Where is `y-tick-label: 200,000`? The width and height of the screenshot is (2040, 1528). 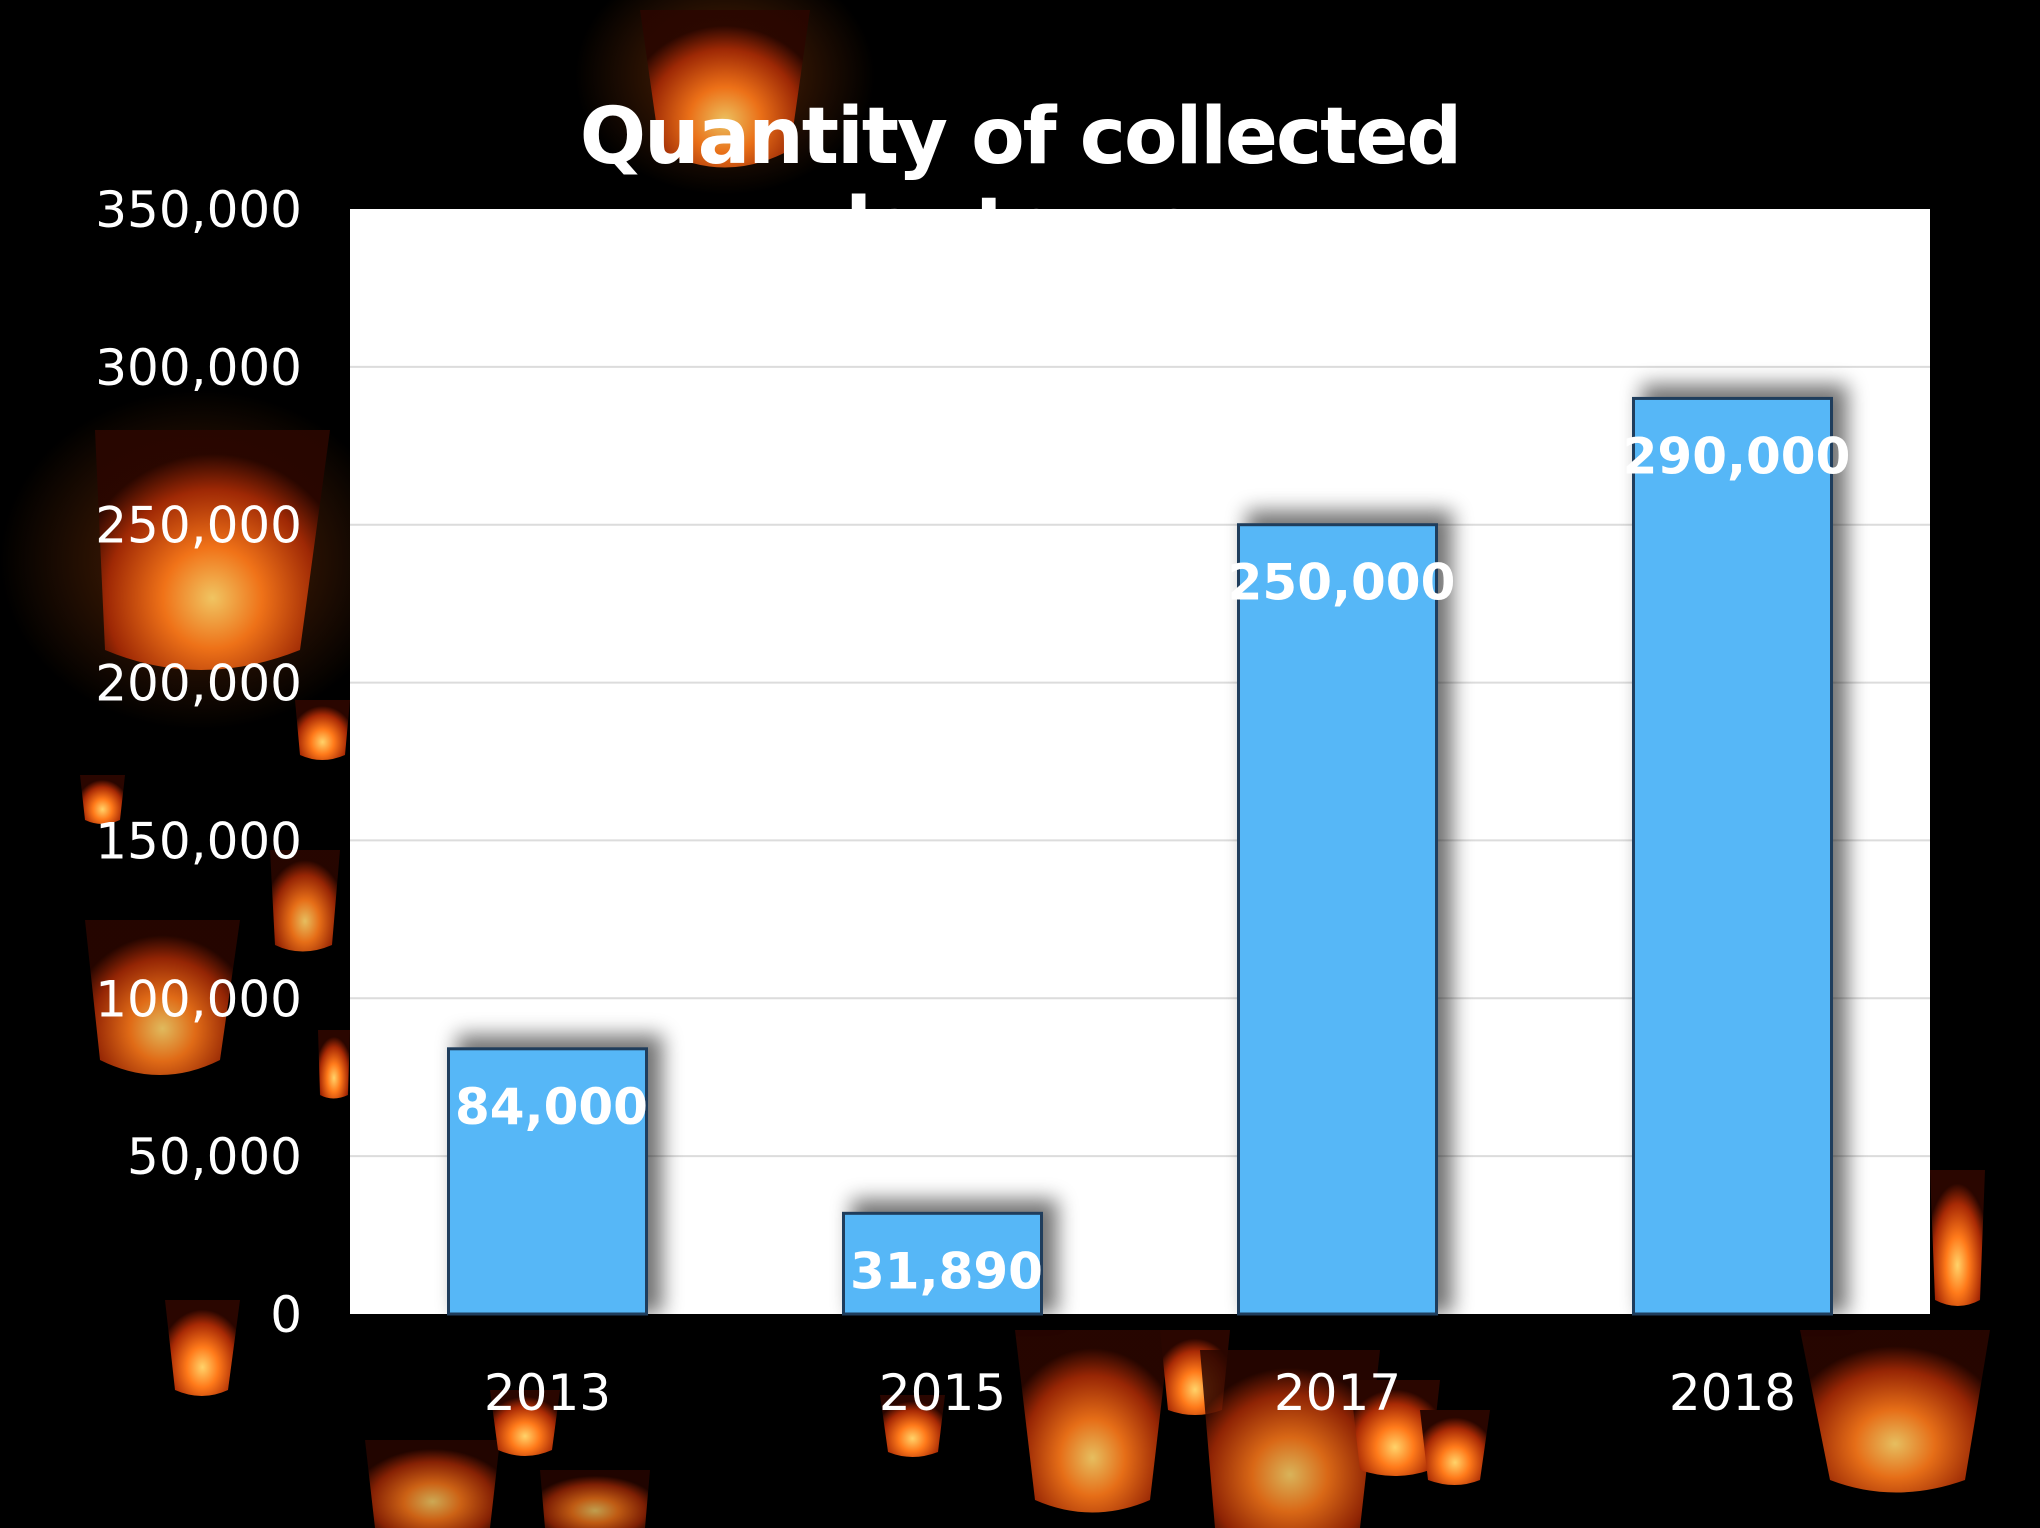
y-tick-label: 200,000 is located at coordinates (198, 684).